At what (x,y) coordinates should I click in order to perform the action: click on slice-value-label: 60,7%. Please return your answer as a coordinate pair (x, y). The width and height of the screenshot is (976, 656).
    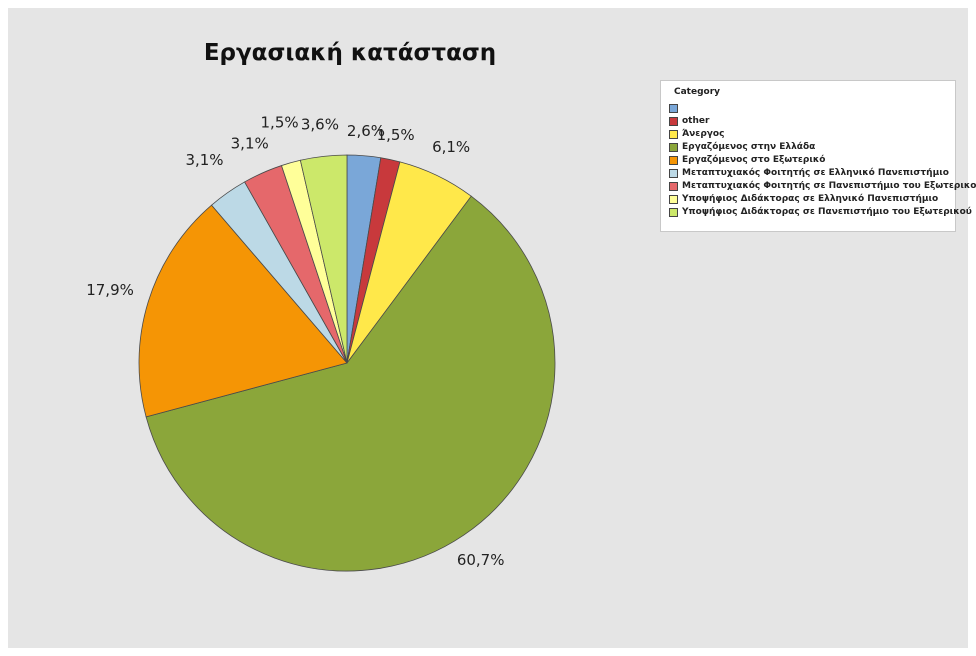
    Looking at the image, I should click on (481, 560).